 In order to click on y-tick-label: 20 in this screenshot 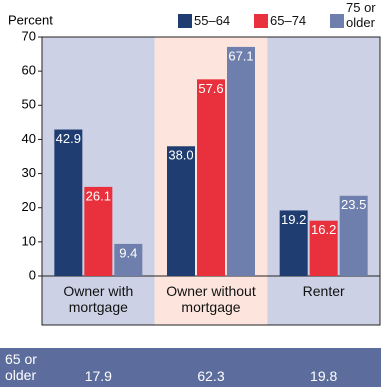, I will do `click(29, 206)`.